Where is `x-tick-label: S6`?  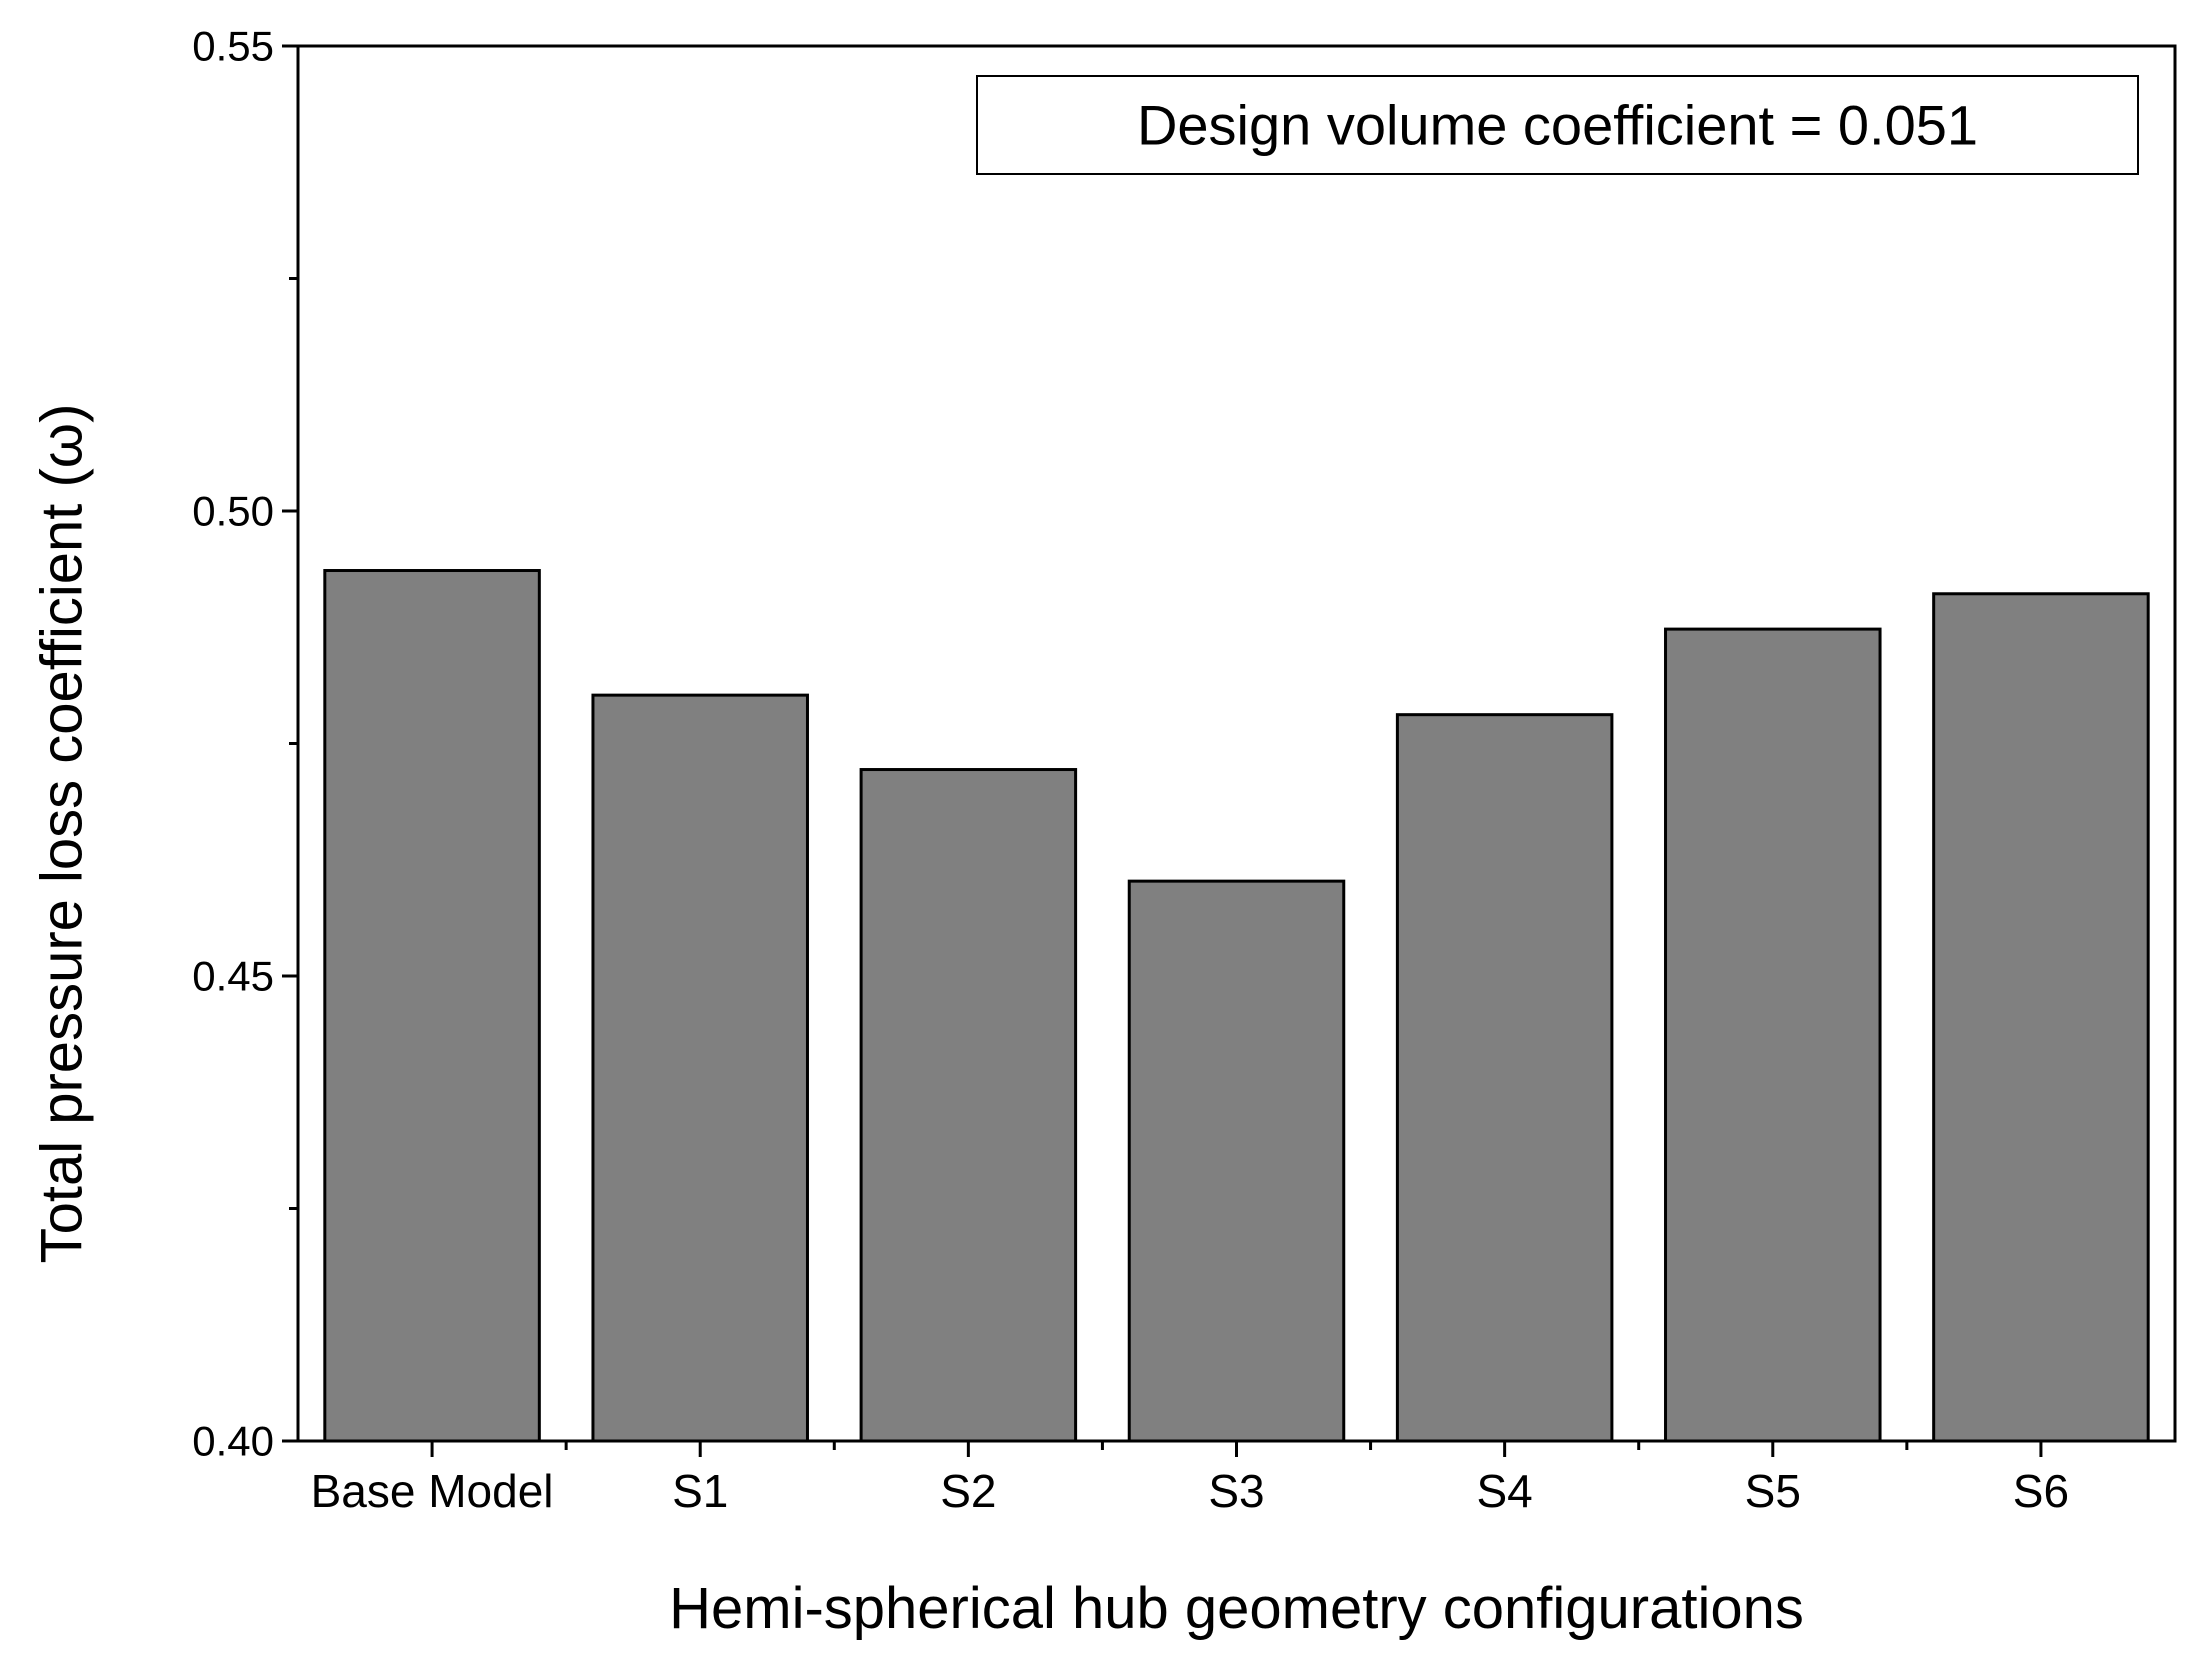
x-tick-label: S6 is located at coordinates (2041, 1491).